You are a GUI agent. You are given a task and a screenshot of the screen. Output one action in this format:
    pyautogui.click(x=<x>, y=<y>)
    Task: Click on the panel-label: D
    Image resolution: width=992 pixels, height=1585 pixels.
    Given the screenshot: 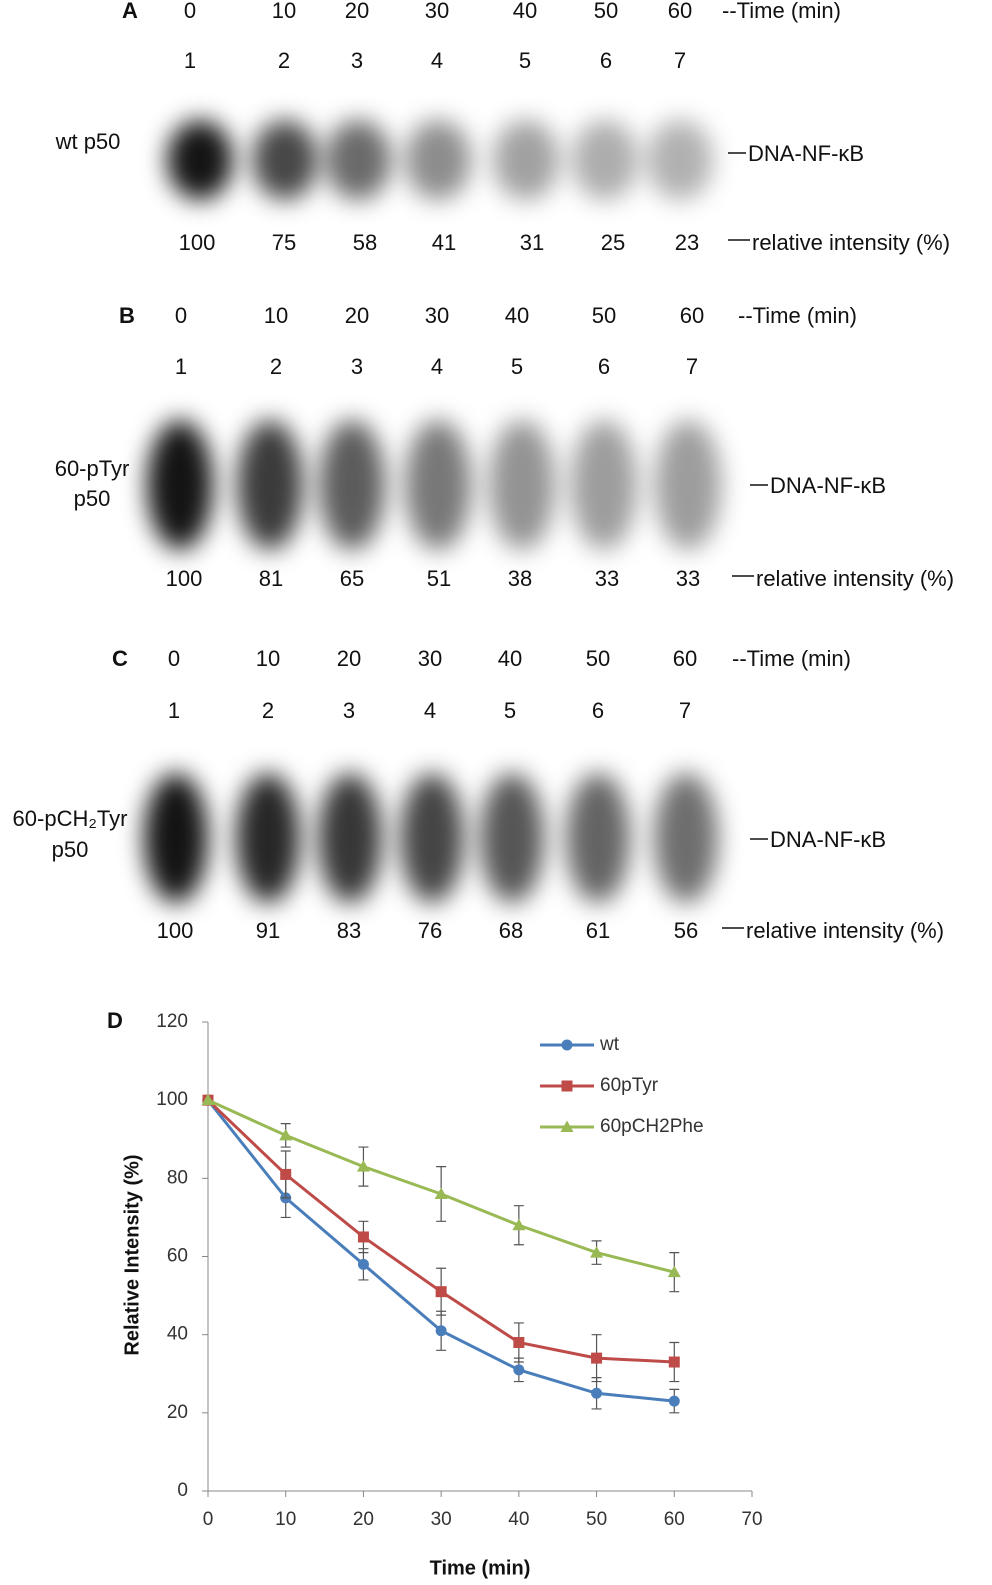 What is the action you would take?
    pyautogui.click(x=115, y=1020)
    